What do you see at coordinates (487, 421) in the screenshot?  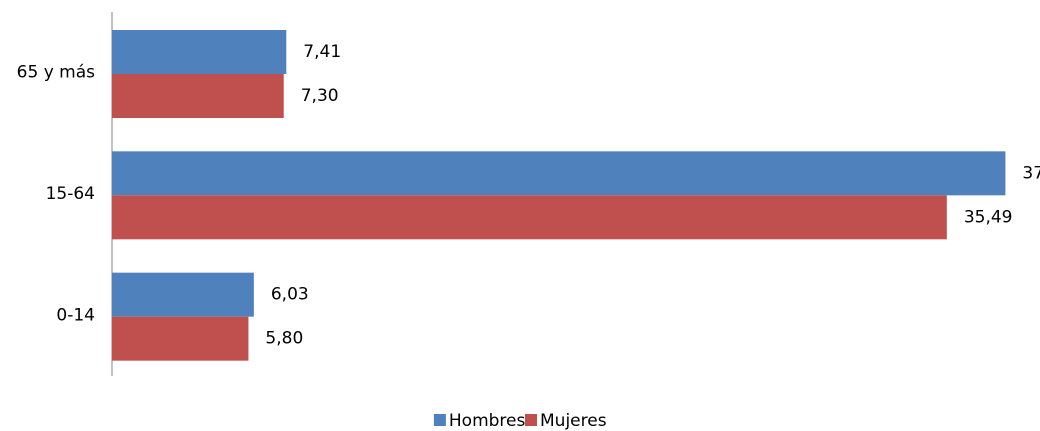 I see `legend-label-hombres: Hombres` at bounding box center [487, 421].